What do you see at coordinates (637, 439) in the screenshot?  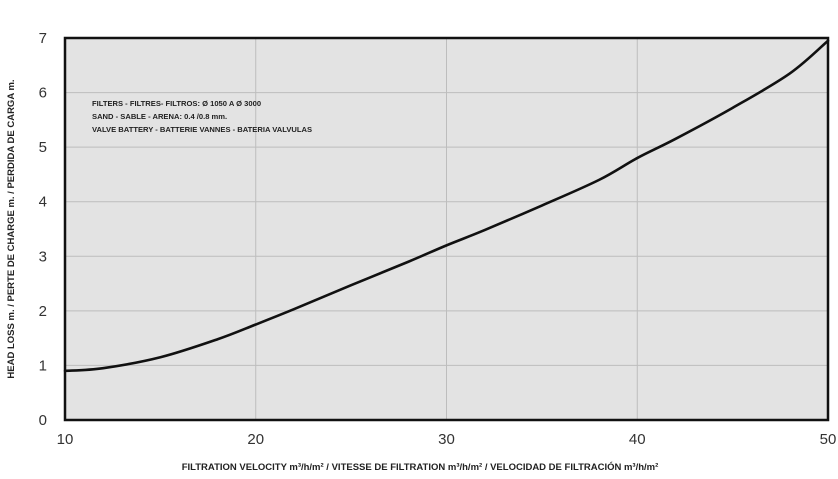 I see `x-tick-label: 40` at bounding box center [637, 439].